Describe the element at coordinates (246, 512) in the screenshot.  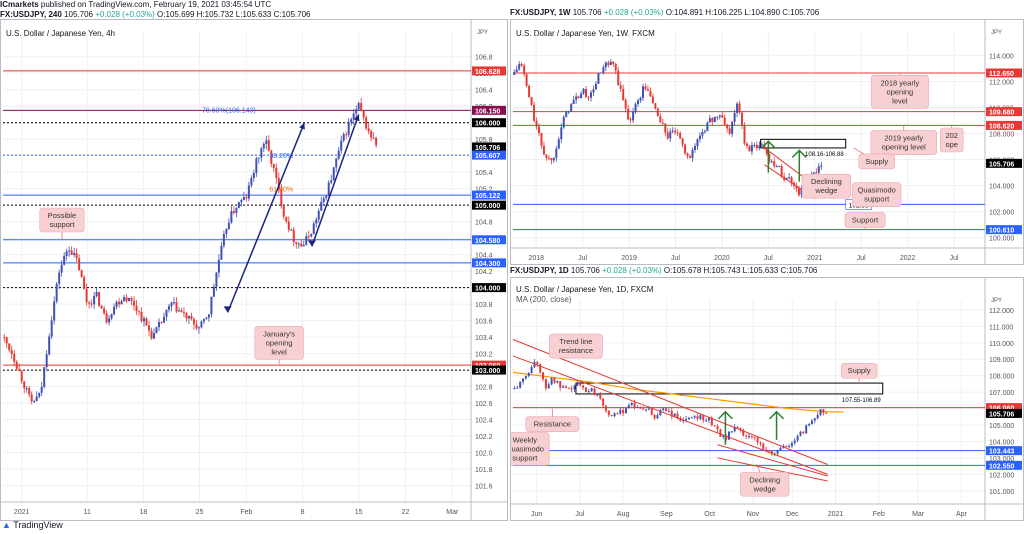
I see `x-tick-label: Feb` at that location.